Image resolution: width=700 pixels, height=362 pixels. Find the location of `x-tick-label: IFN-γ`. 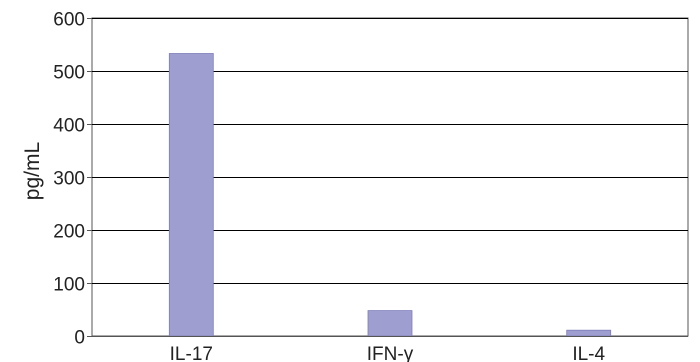

x-tick-label: IFN-γ is located at coordinates (390, 353).